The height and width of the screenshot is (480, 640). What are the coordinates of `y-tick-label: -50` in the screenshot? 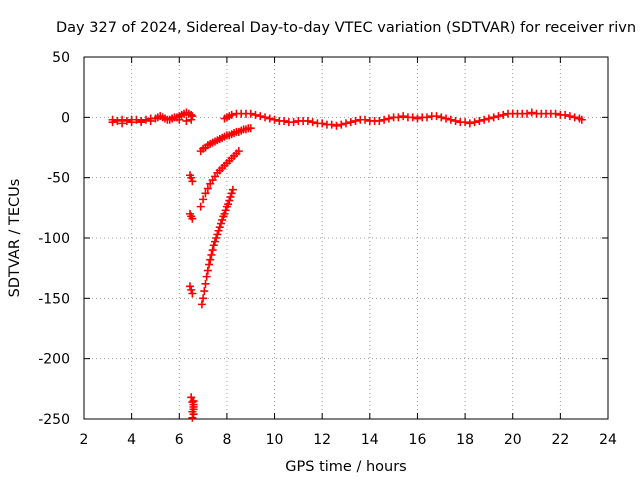 It's located at (58, 179).